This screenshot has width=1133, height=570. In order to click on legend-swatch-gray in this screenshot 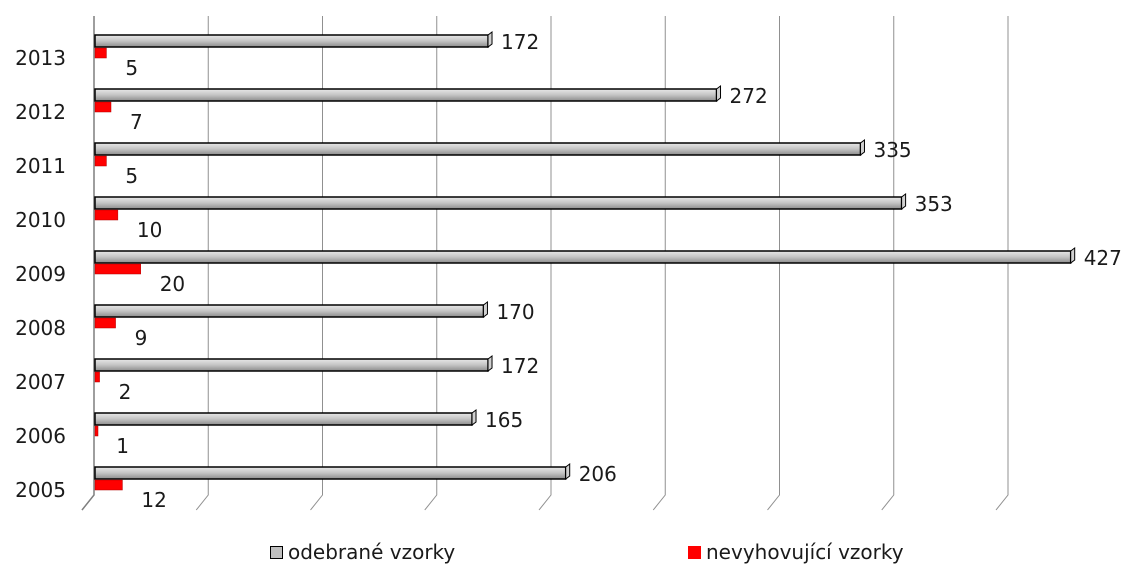, I will do `click(276, 552)`.